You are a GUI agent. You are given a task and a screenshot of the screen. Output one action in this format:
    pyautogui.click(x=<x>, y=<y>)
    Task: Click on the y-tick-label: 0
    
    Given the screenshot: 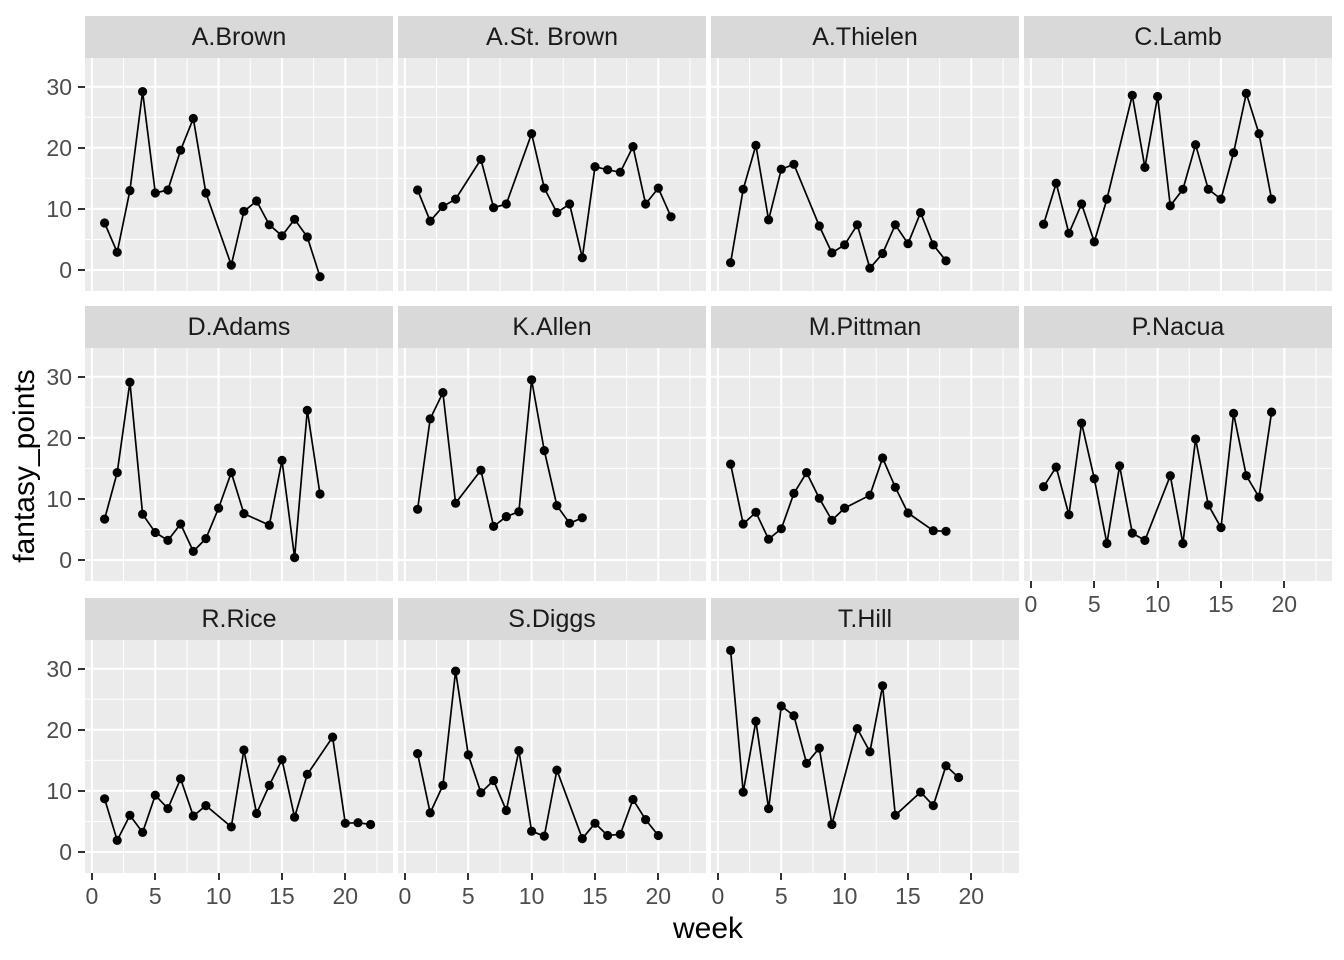 What is the action you would take?
    pyautogui.click(x=65, y=852)
    